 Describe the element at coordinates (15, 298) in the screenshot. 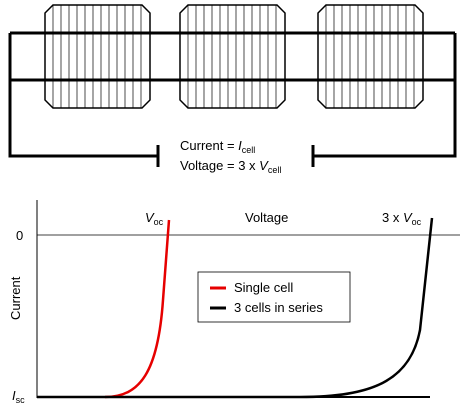

I see `y-axis-label: Current` at that location.